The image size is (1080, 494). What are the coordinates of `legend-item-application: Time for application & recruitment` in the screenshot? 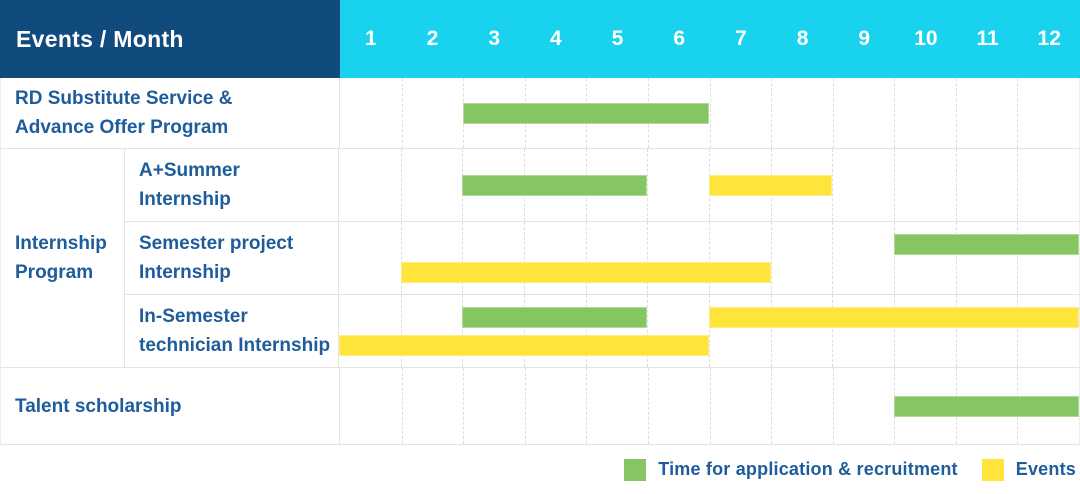 It's located at (791, 469).